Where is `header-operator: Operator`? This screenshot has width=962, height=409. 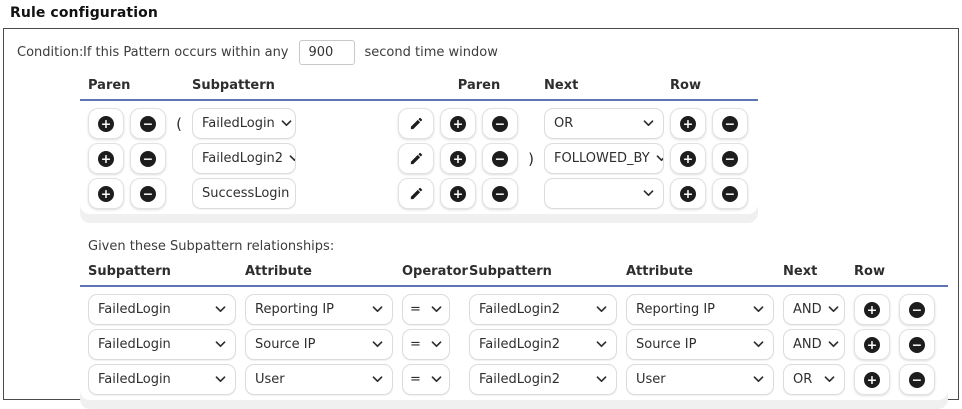 header-operator: Operator is located at coordinates (435, 271).